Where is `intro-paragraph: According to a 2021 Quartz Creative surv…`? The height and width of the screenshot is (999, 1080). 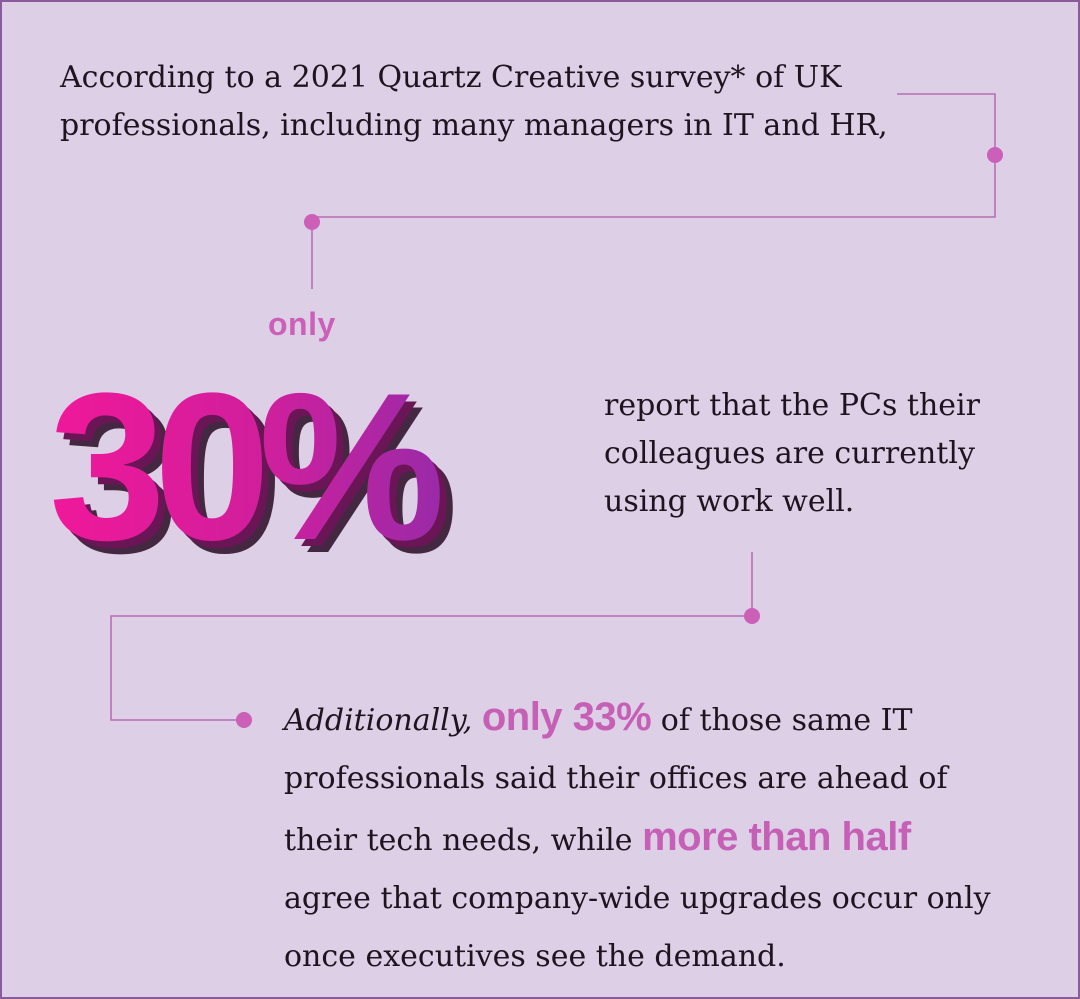 intro-paragraph: According to a 2021 Quartz Creative surv… is located at coordinates (510, 102).